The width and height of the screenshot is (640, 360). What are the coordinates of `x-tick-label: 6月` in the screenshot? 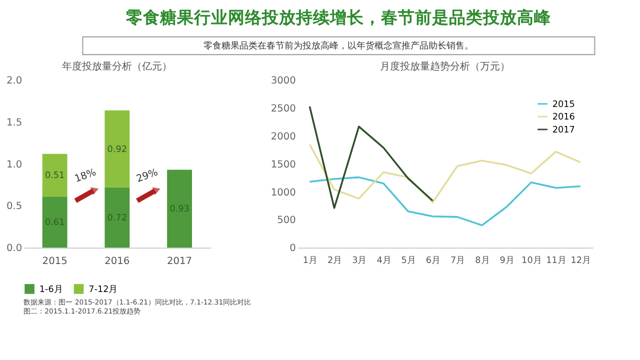 It's located at (433, 261).